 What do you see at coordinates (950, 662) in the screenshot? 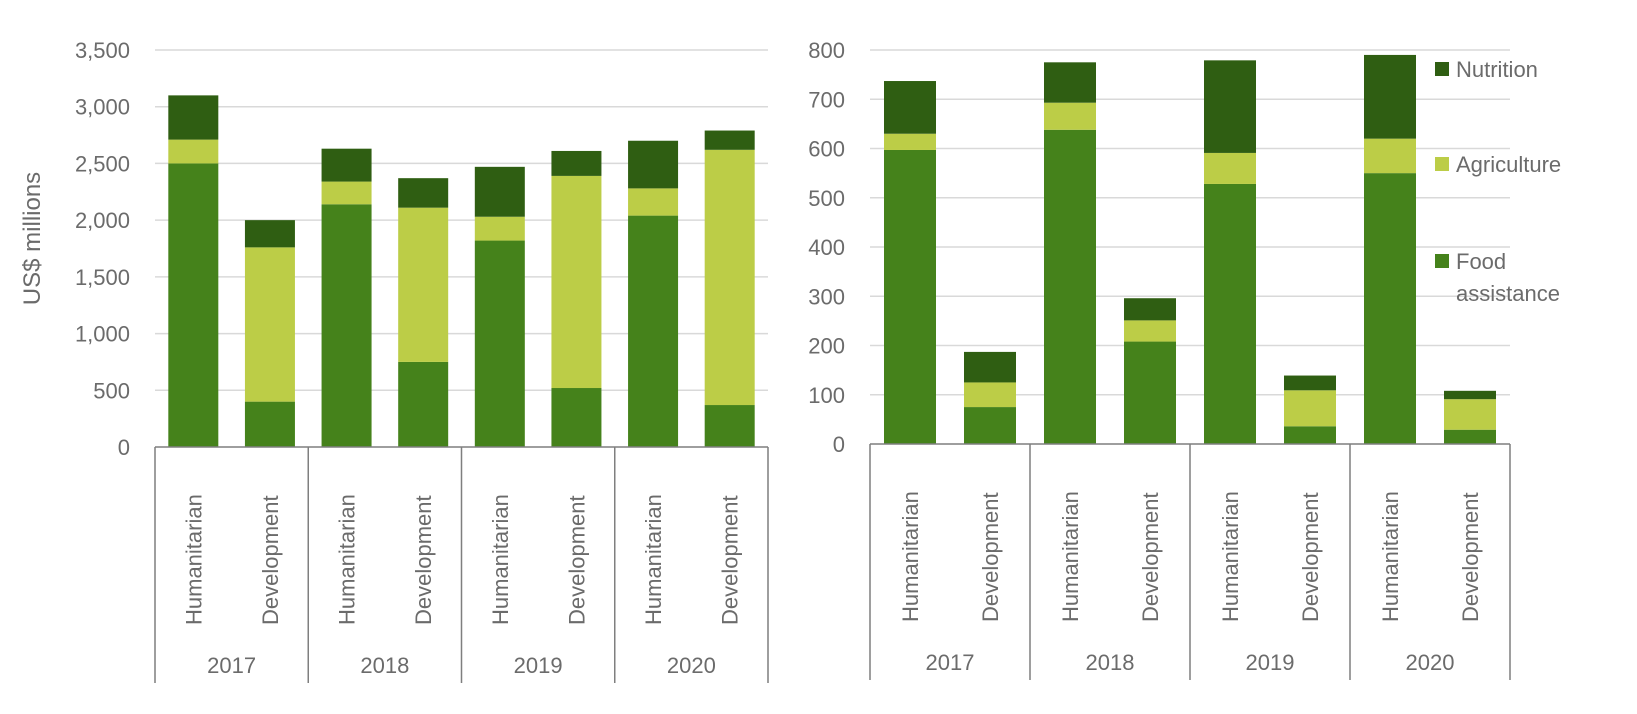
I see `x-group-label: 2017` at bounding box center [950, 662].